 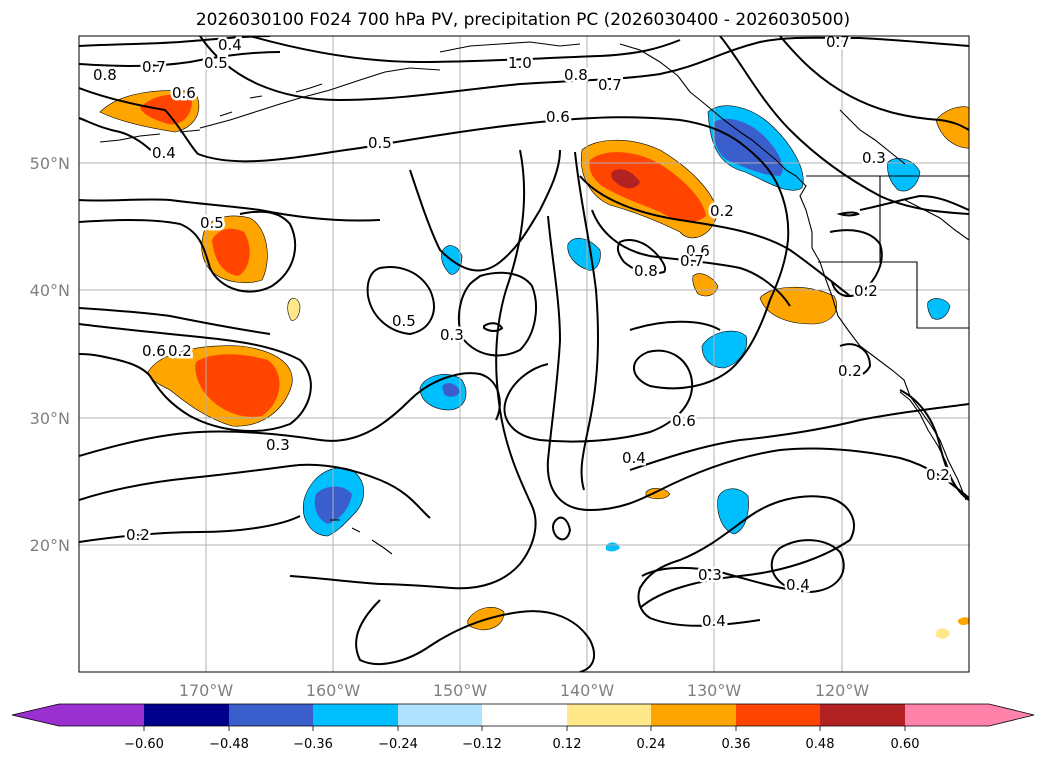 I want to click on colorbar-under-arrow, so click(x=35, y=715).